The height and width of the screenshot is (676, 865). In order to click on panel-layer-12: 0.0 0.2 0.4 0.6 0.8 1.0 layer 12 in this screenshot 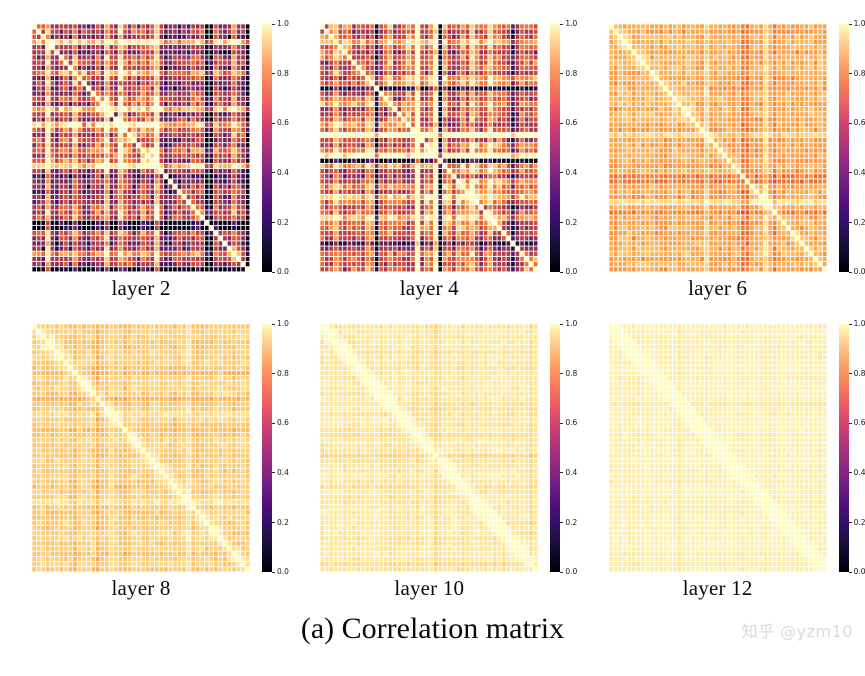, I will do `click(721, 450)`.